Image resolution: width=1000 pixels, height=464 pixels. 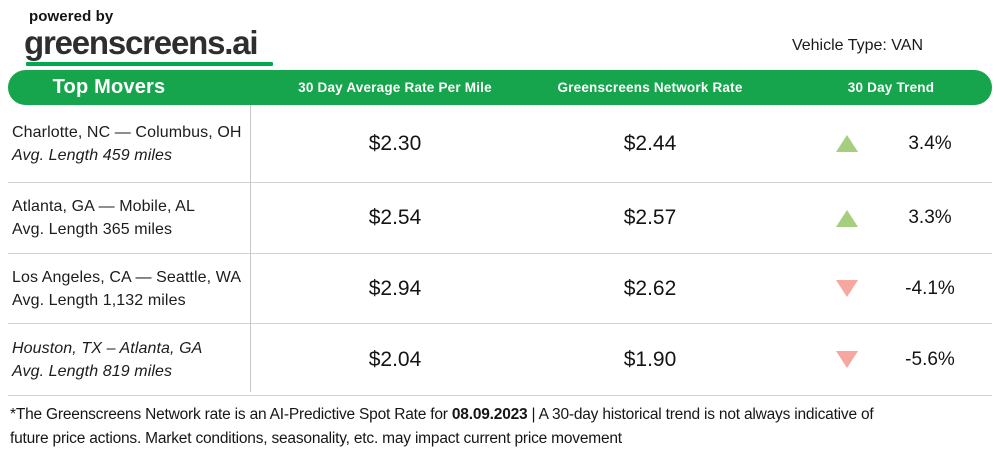 What do you see at coordinates (149, 63) in the screenshot?
I see `brand-underline` at bounding box center [149, 63].